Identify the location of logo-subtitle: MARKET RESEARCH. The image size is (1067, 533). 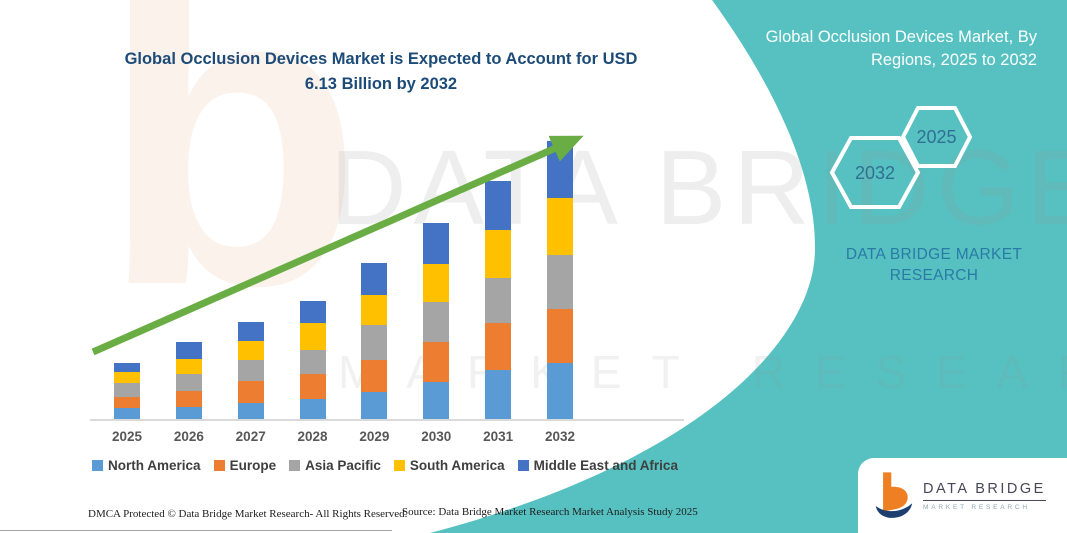
(976, 507).